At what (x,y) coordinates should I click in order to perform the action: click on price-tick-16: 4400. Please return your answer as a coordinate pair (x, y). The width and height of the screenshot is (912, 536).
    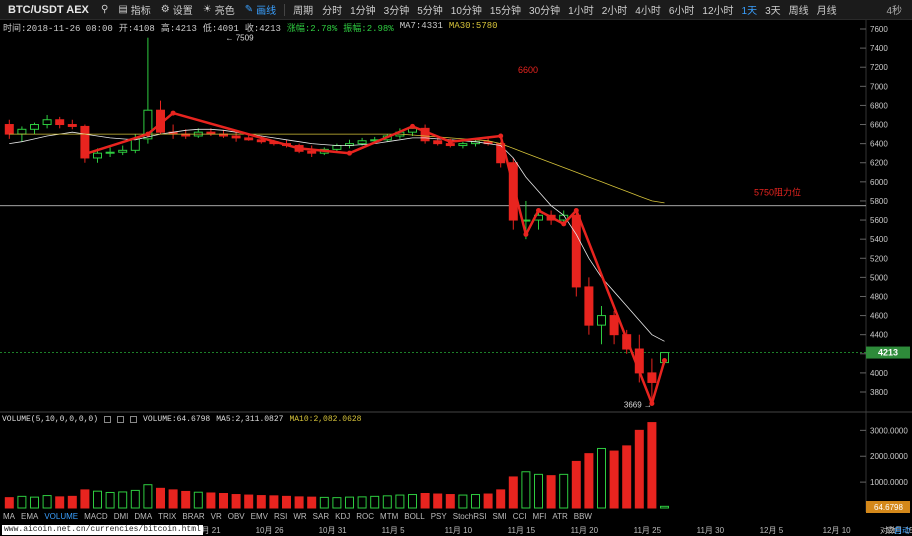
    Looking at the image, I should click on (879, 335).